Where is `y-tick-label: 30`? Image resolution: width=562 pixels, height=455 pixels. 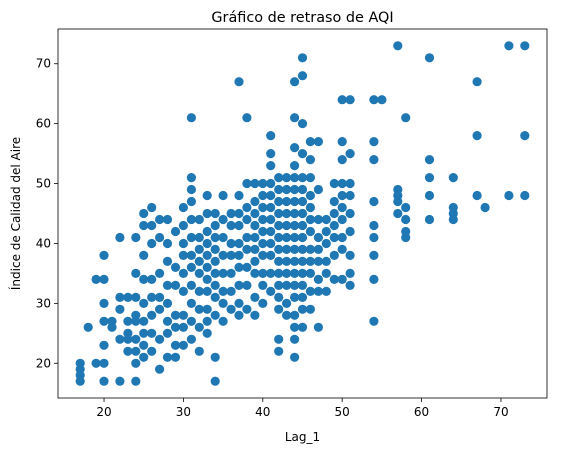 y-tick-label: 30 is located at coordinates (43, 303).